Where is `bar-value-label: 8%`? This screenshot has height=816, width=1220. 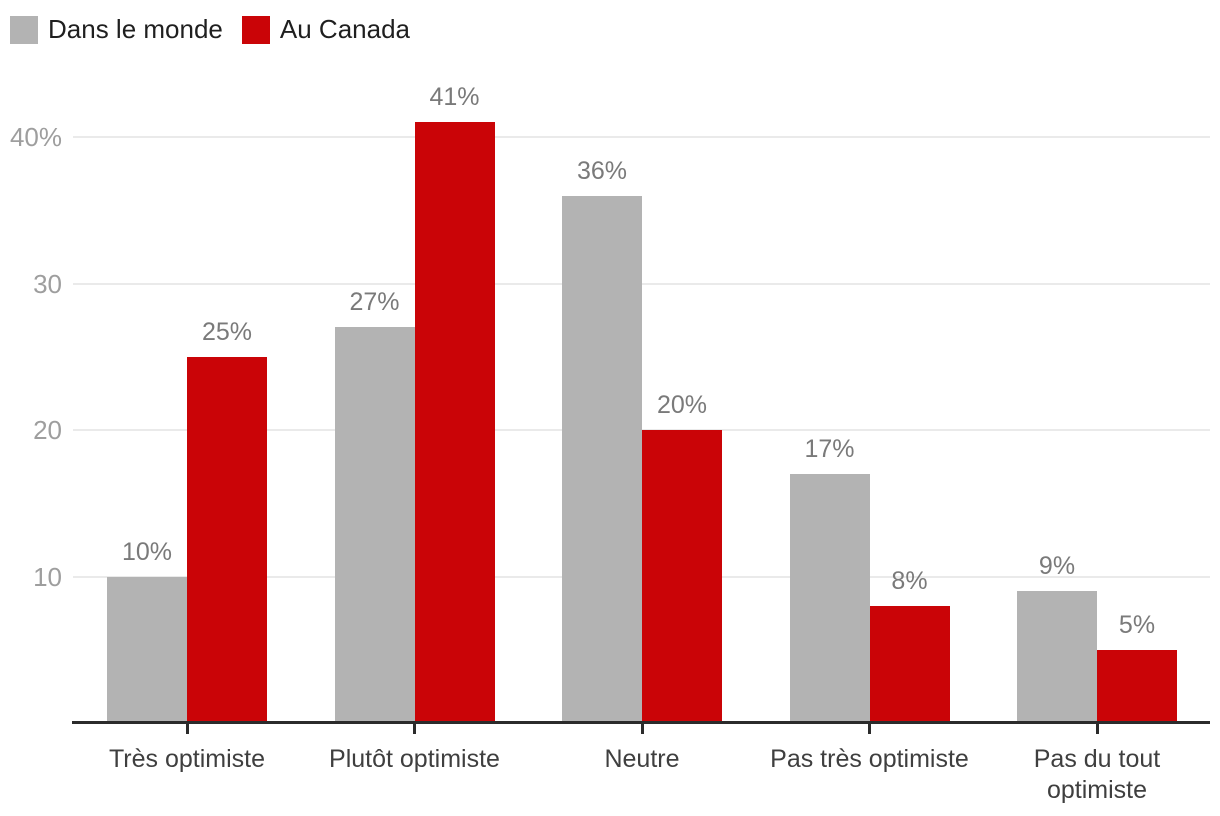
bar-value-label: 8% is located at coordinates (909, 580).